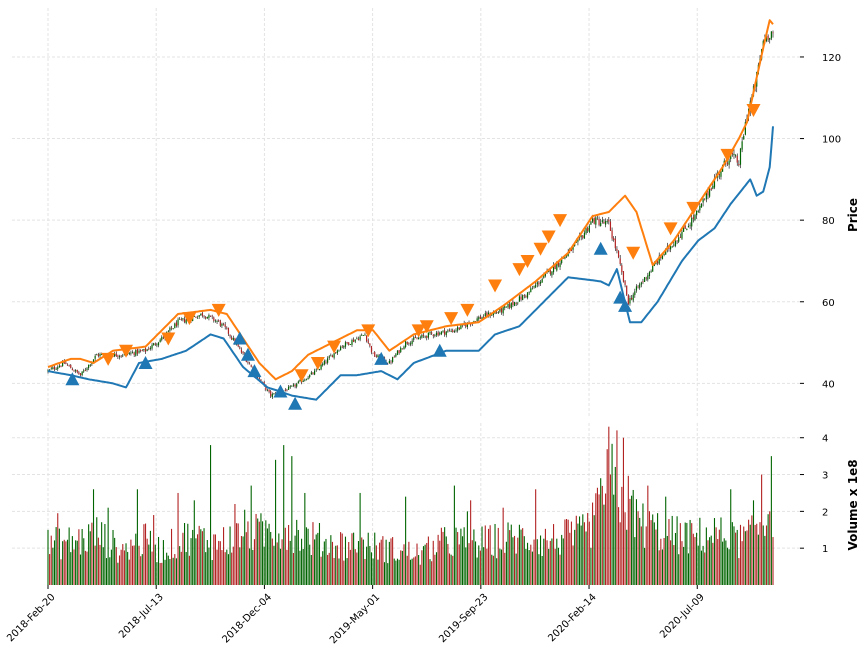 This screenshot has width=867, height=654. What do you see at coordinates (141, 616) in the screenshot?
I see `x-tick-label: 2018-Jul-13` at bounding box center [141, 616].